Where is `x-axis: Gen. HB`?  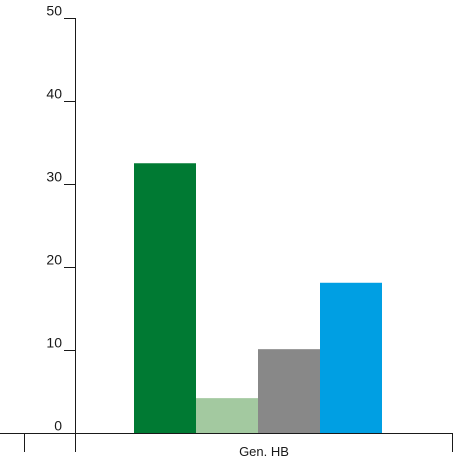
x-axis: Gen. HB is located at coordinates (226, 446).